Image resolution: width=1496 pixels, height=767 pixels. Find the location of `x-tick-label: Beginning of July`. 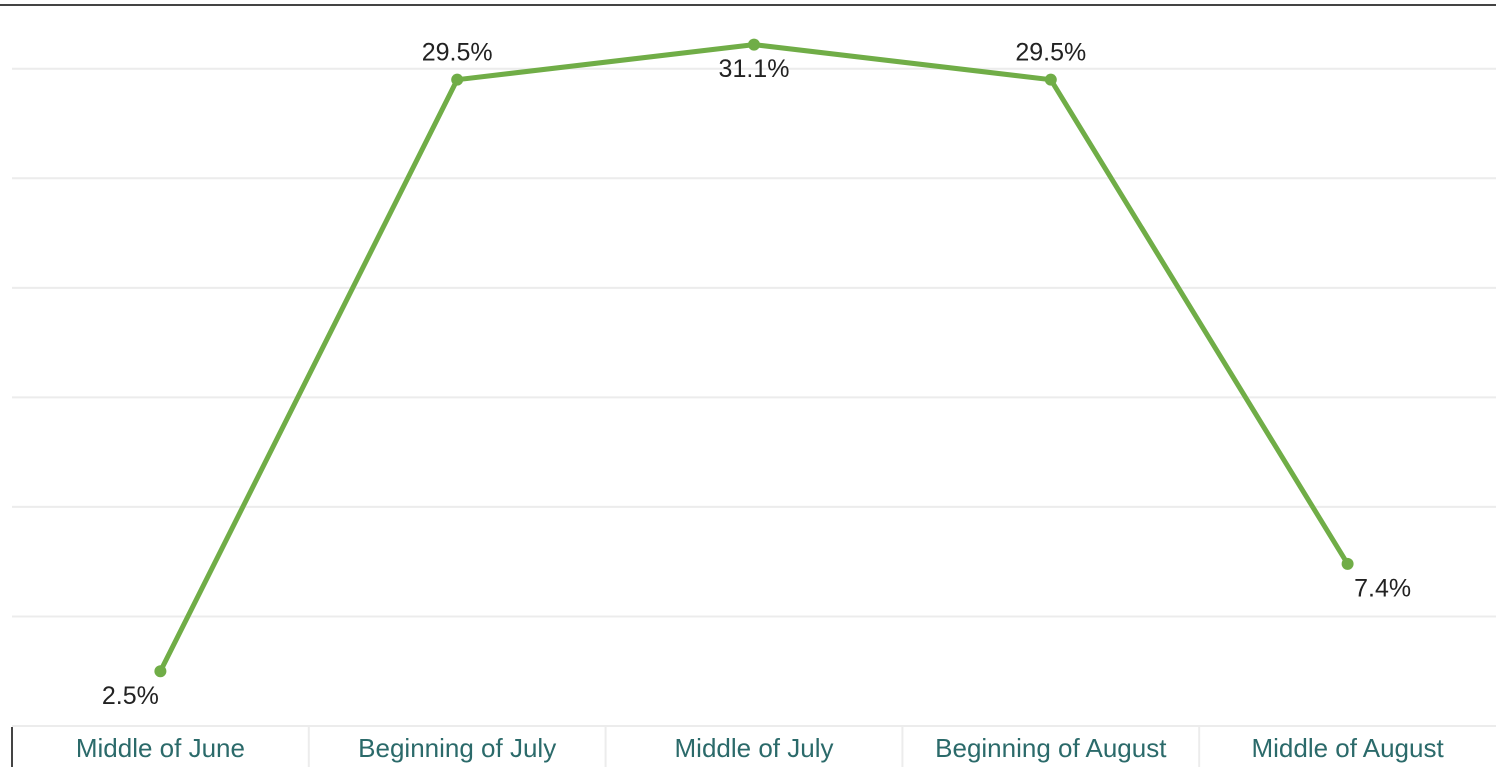

x-tick-label: Beginning of July is located at coordinates (457, 748).